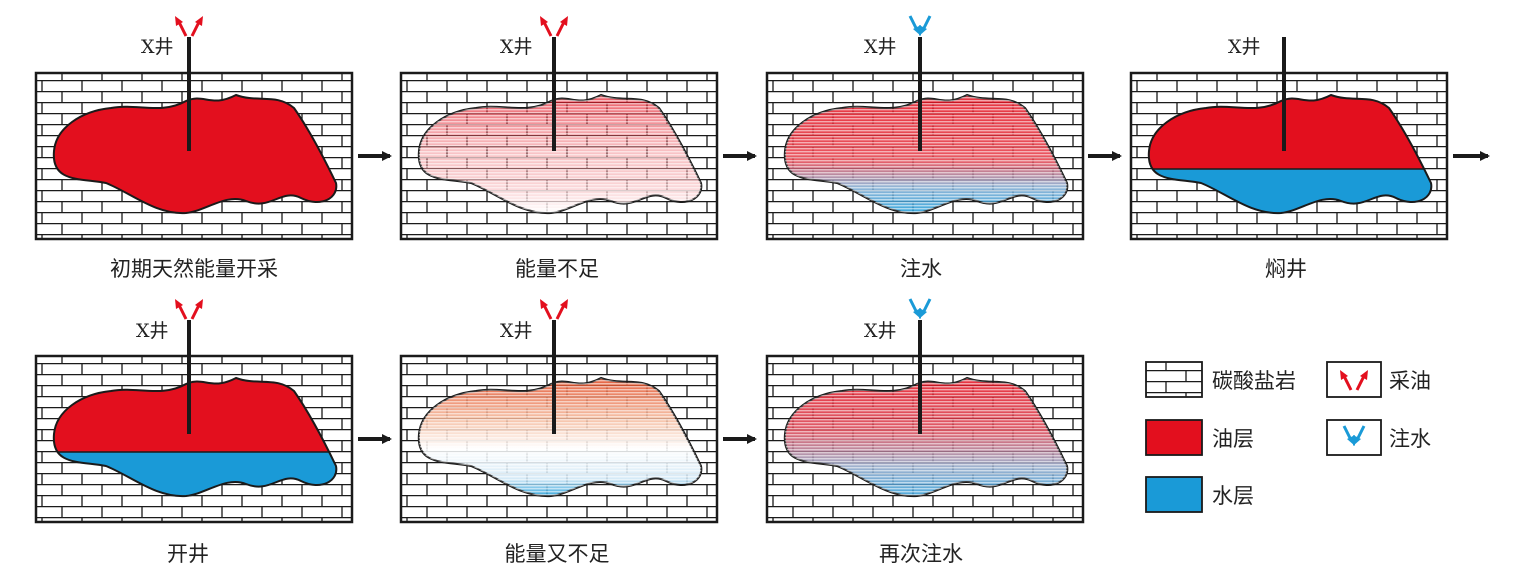 This screenshot has height=577, width=1516. What do you see at coordinates (1410, 381) in the screenshot?
I see `legend-label: 采油` at bounding box center [1410, 381].